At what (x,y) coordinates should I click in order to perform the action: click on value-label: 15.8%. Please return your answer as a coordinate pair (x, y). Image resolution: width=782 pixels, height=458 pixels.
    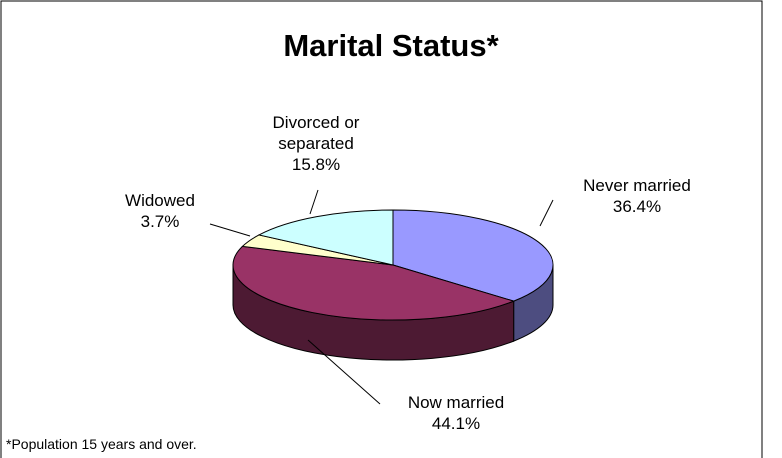
    Looking at the image, I should click on (316, 164).